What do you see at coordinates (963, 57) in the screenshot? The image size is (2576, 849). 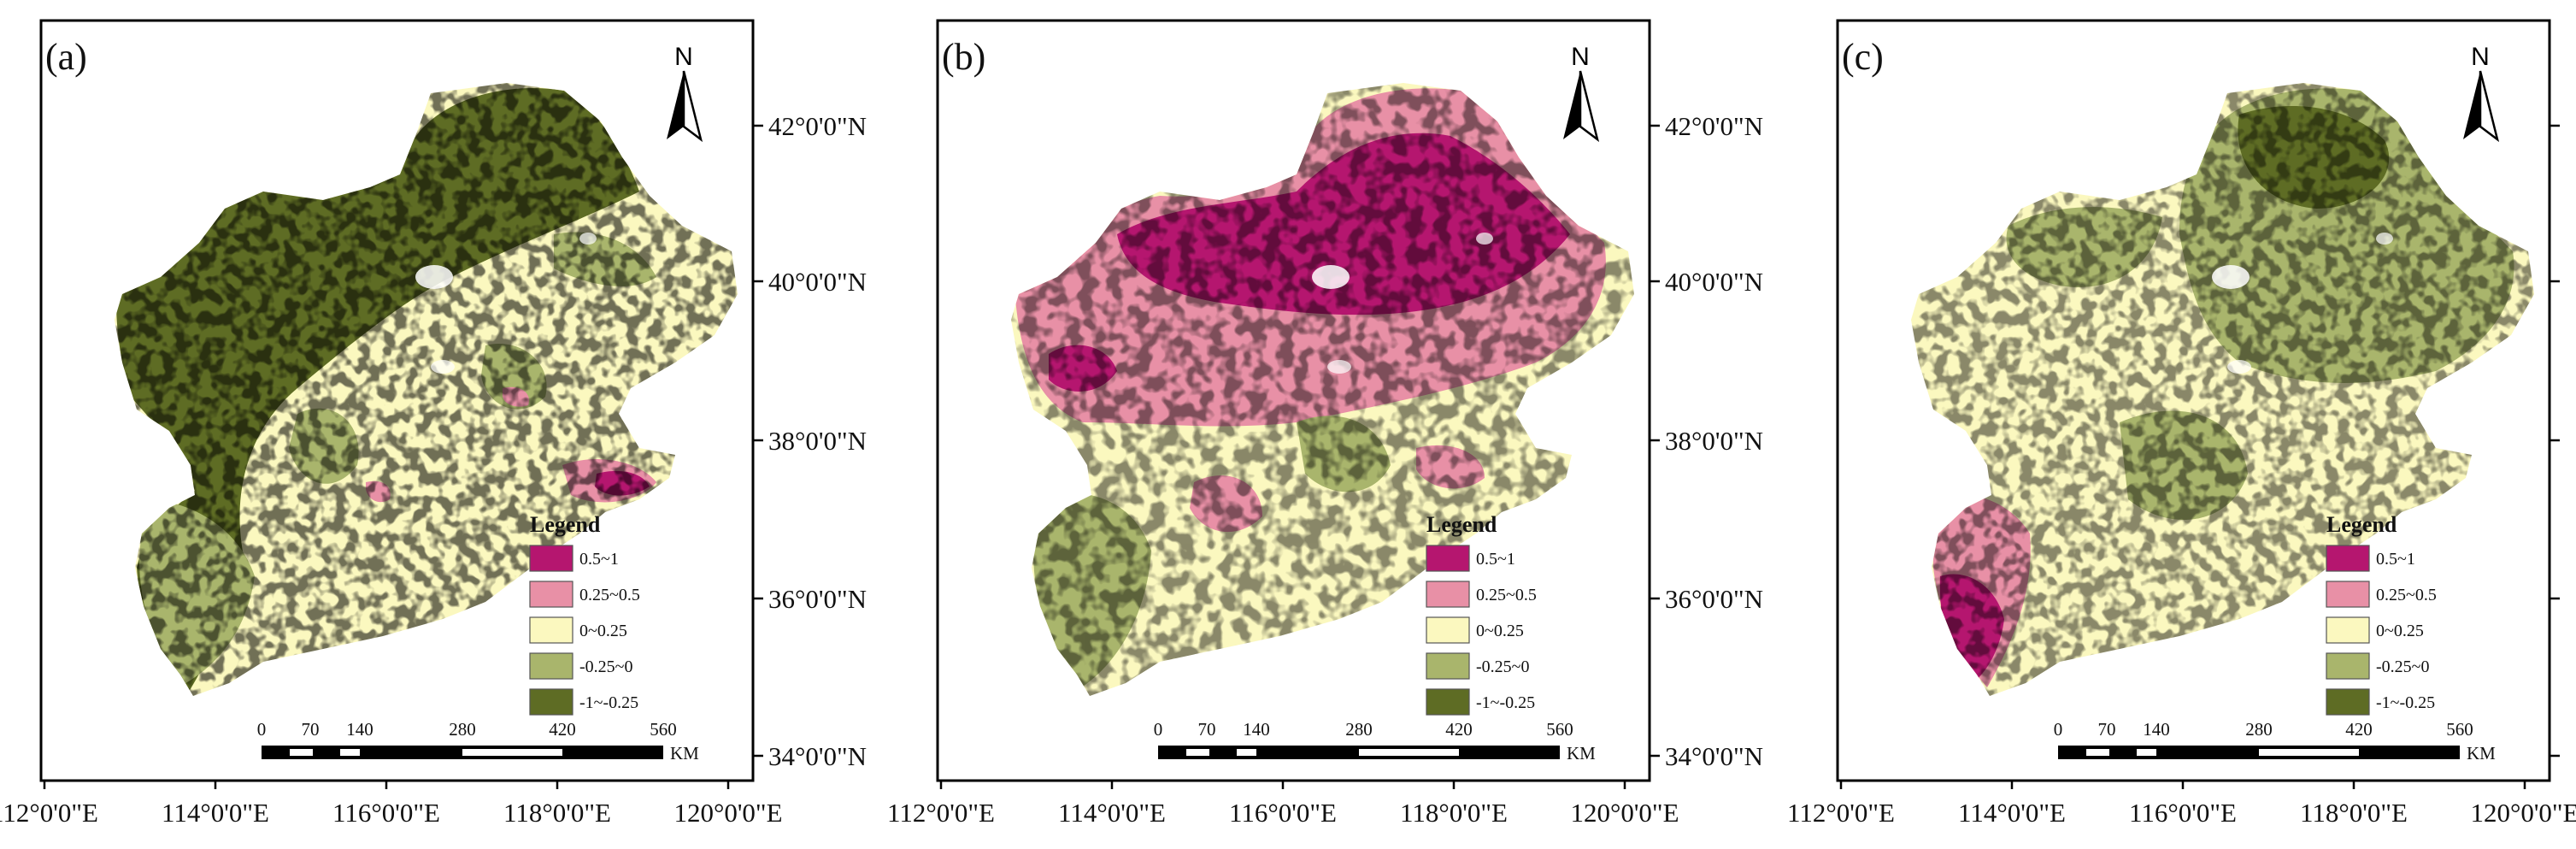 I see `panel-label: (b)` at bounding box center [963, 57].